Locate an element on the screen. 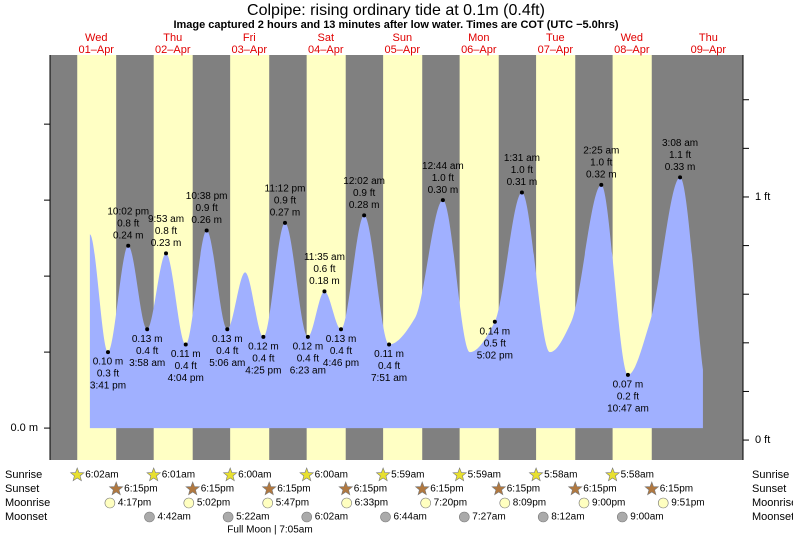 The width and height of the screenshot is (793, 537). sunrise-time: 6:02am is located at coordinates (101, 475).